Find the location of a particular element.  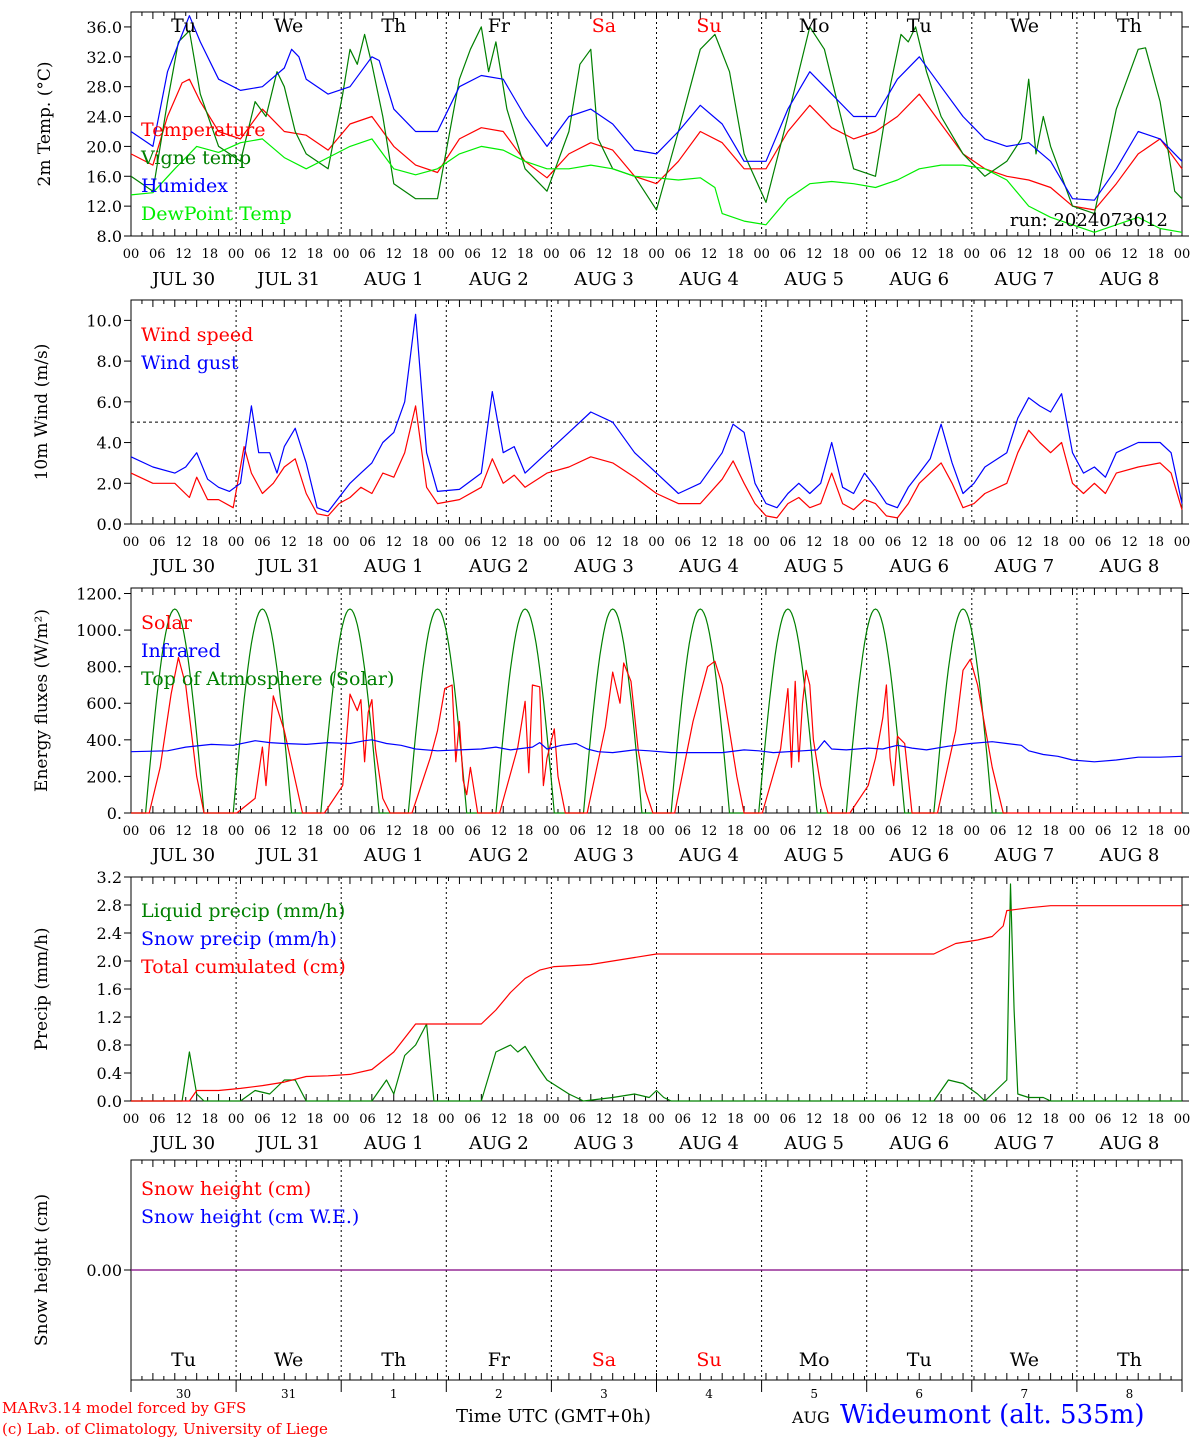

y-tick-label: 0.8 is located at coordinates (109, 1045).